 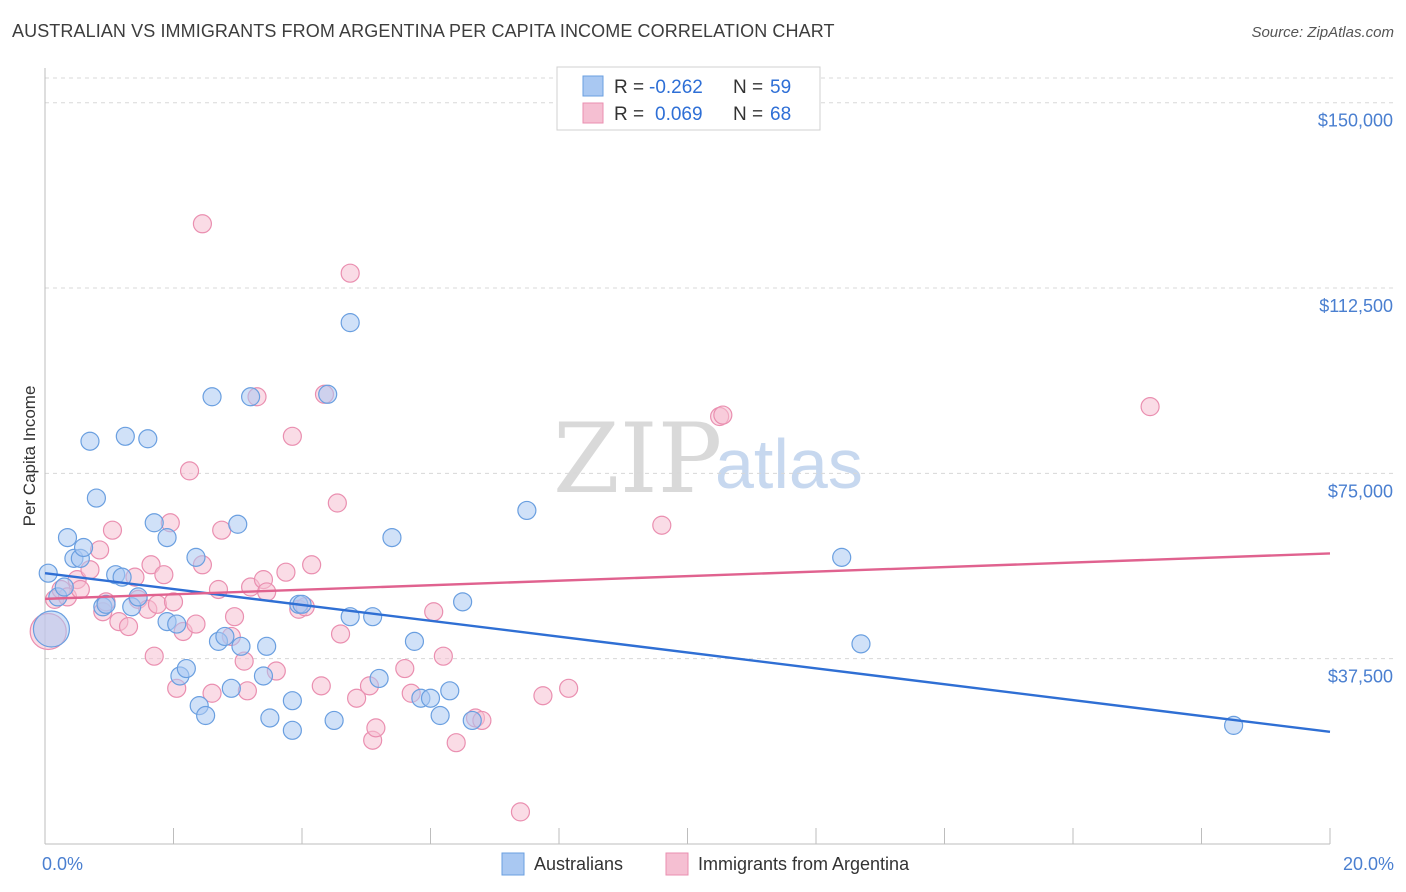 What do you see at coordinates (748, 87) in the screenshot?
I see `legend-n-label-australians: N =` at bounding box center [748, 87].